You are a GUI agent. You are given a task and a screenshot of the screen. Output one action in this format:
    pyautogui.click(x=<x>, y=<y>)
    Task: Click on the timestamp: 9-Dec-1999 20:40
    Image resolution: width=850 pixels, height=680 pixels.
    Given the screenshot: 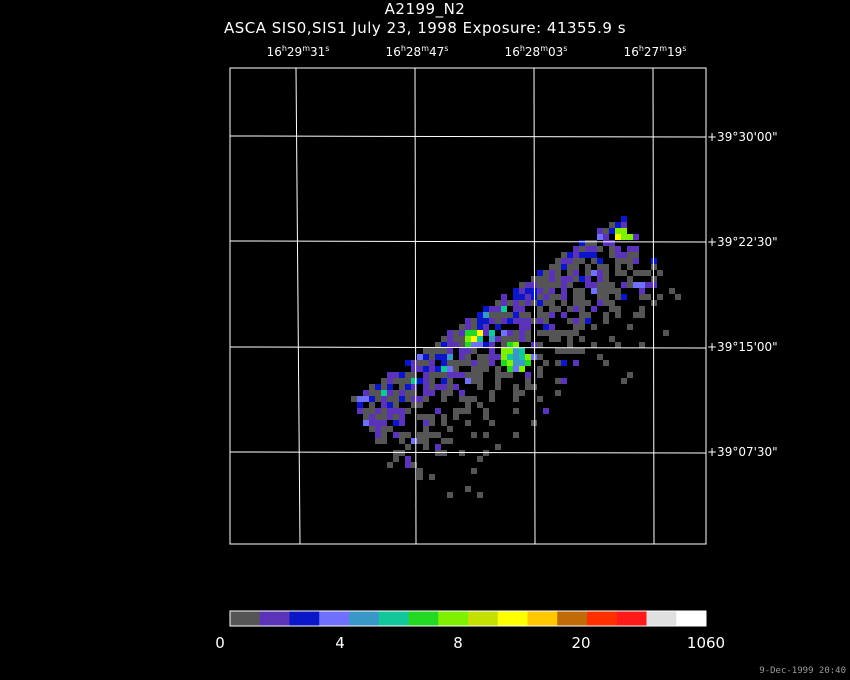 What is the action you would take?
    pyautogui.click(x=802, y=671)
    